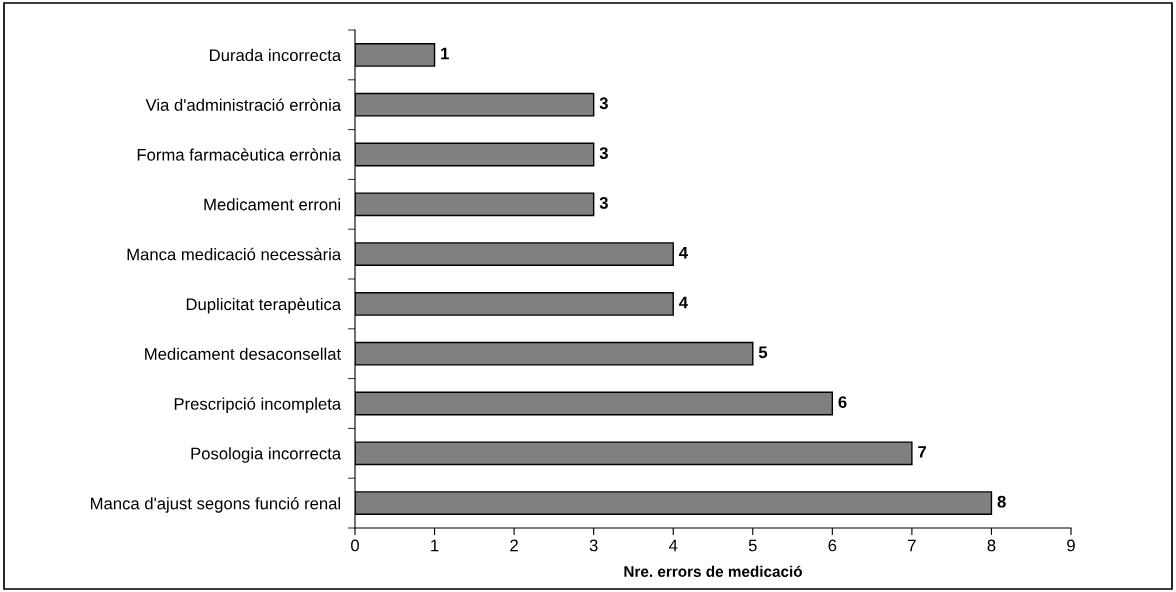  I want to click on x-tick-label: 6, so click(832, 545).